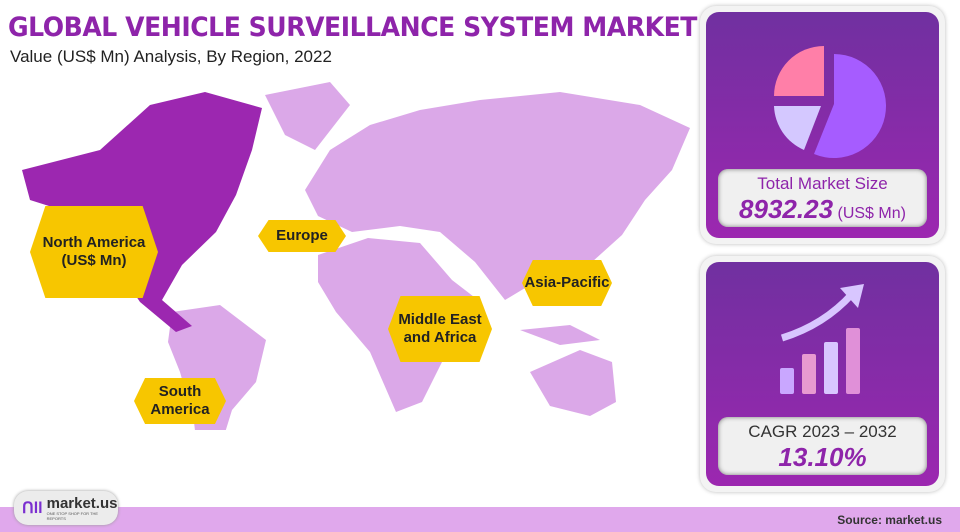  What do you see at coordinates (94, 252) in the screenshot?
I see `label-north-america: North America (US$ Mn)` at bounding box center [94, 252].